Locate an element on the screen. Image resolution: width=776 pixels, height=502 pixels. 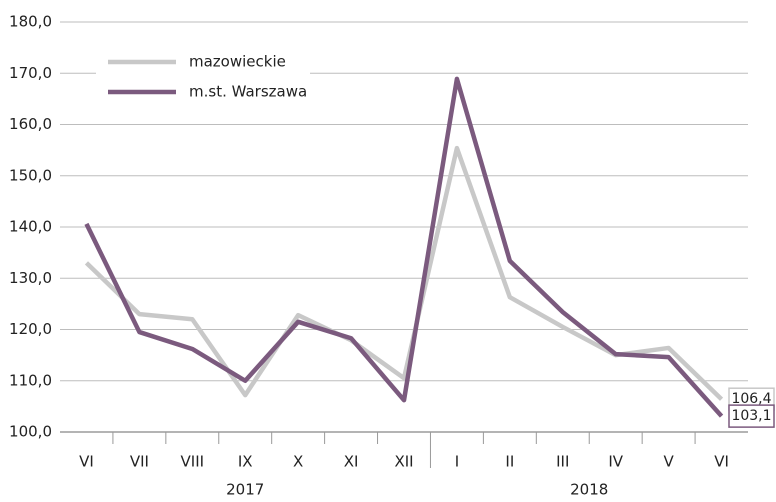
x-tick-label: II is located at coordinates (509, 462).